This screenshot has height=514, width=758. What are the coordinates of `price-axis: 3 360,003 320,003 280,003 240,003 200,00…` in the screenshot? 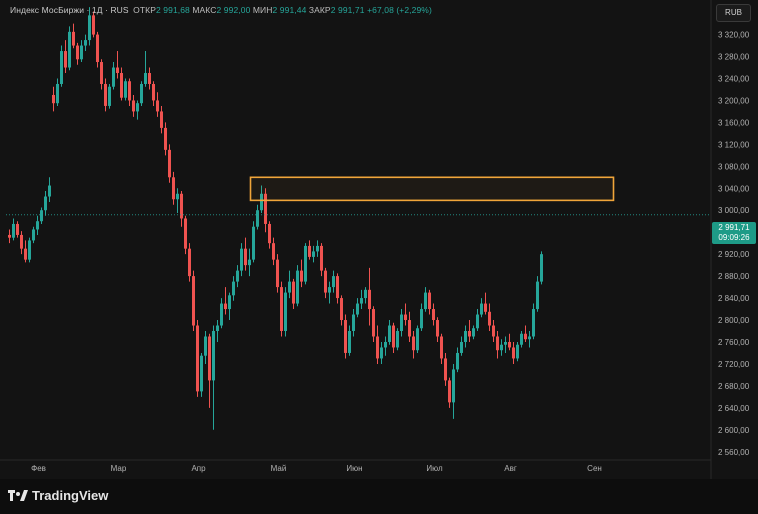 It's located at (734, 233).